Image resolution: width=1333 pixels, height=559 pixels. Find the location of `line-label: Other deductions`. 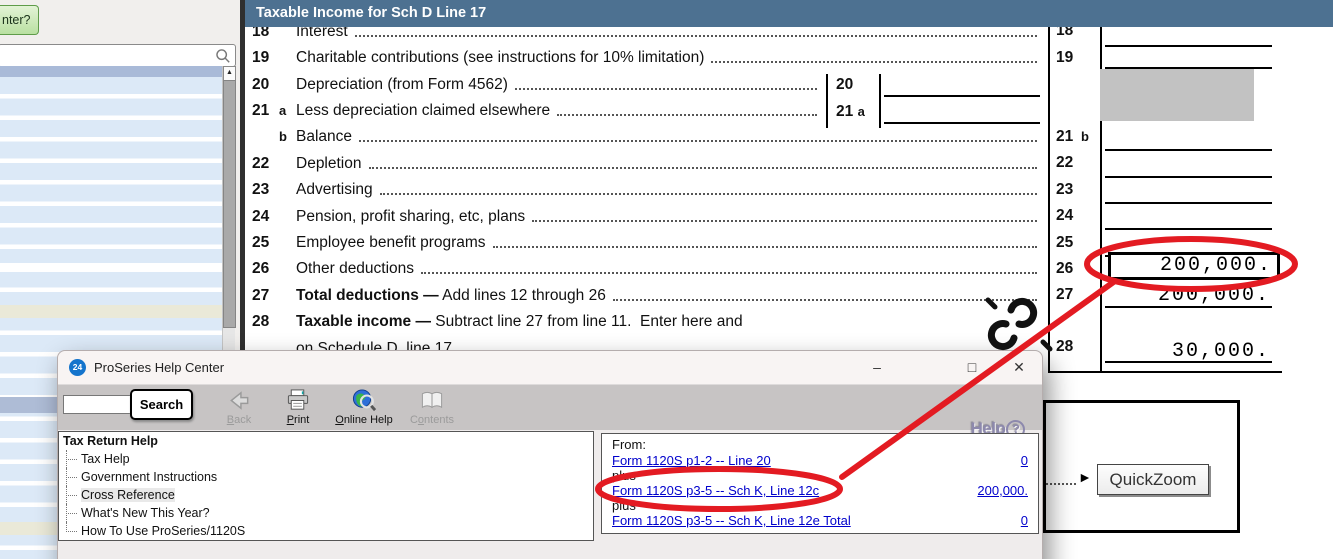

line-label: Other deductions is located at coordinates (355, 268).